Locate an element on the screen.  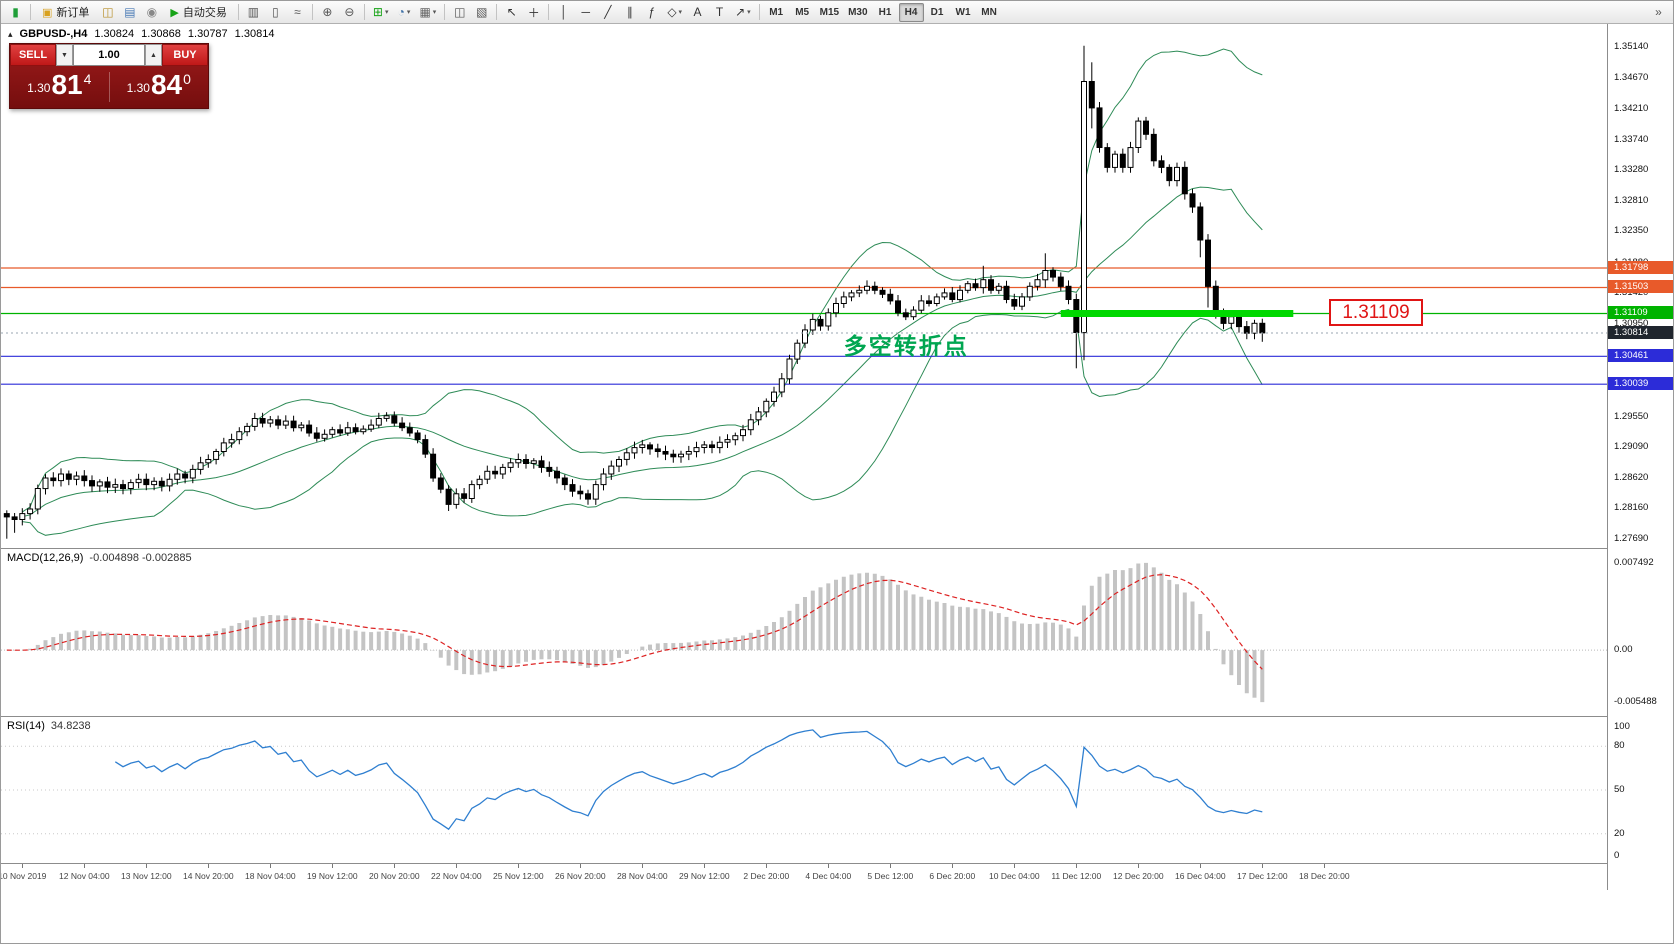
bar-chart-icon: ▥ is located at coordinates (253, 12).